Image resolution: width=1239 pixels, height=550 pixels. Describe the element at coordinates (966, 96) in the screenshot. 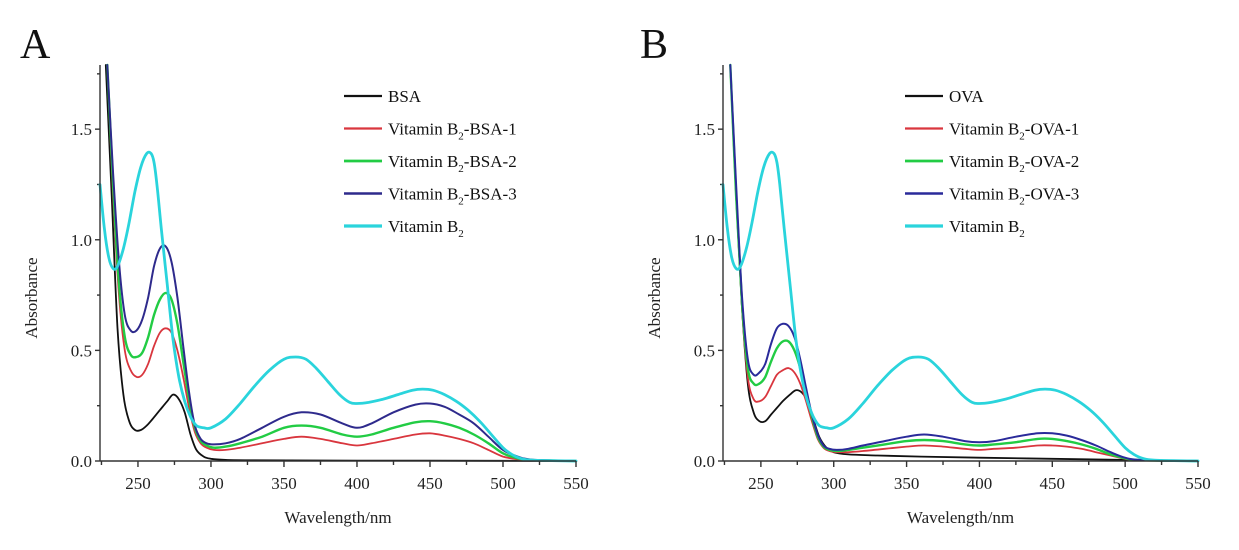

I see `legend-label: OVA` at that location.